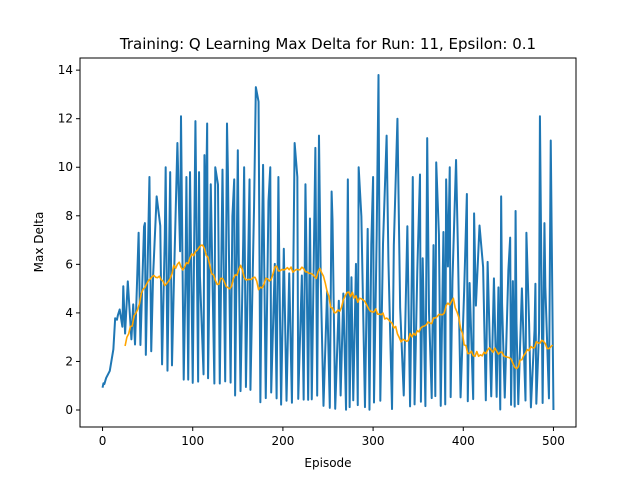 The image size is (640, 480). I want to click on x-tick-label: 300, so click(373, 441).